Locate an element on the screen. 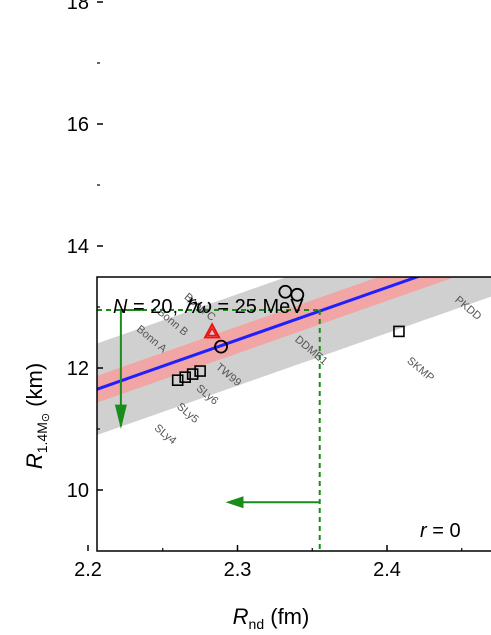 This screenshot has height=635, width=491. y-tick-label: 16 is located at coordinates (78, 125).